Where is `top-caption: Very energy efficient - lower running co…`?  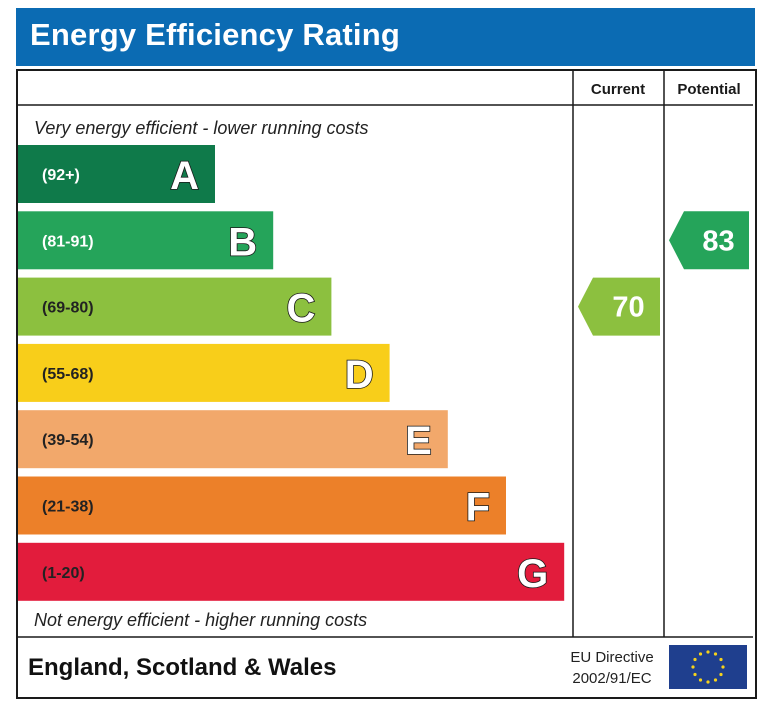 top-caption: Very energy efficient - lower running co… is located at coordinates (201, 128).